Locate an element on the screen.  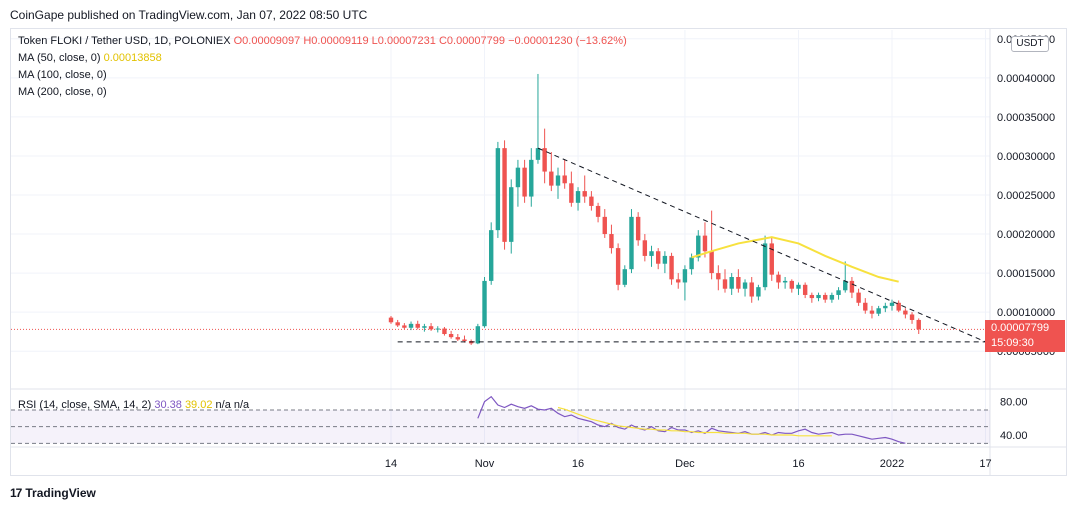
price-tick-label: 0.00020000 is located at coordinates (1026, 235).